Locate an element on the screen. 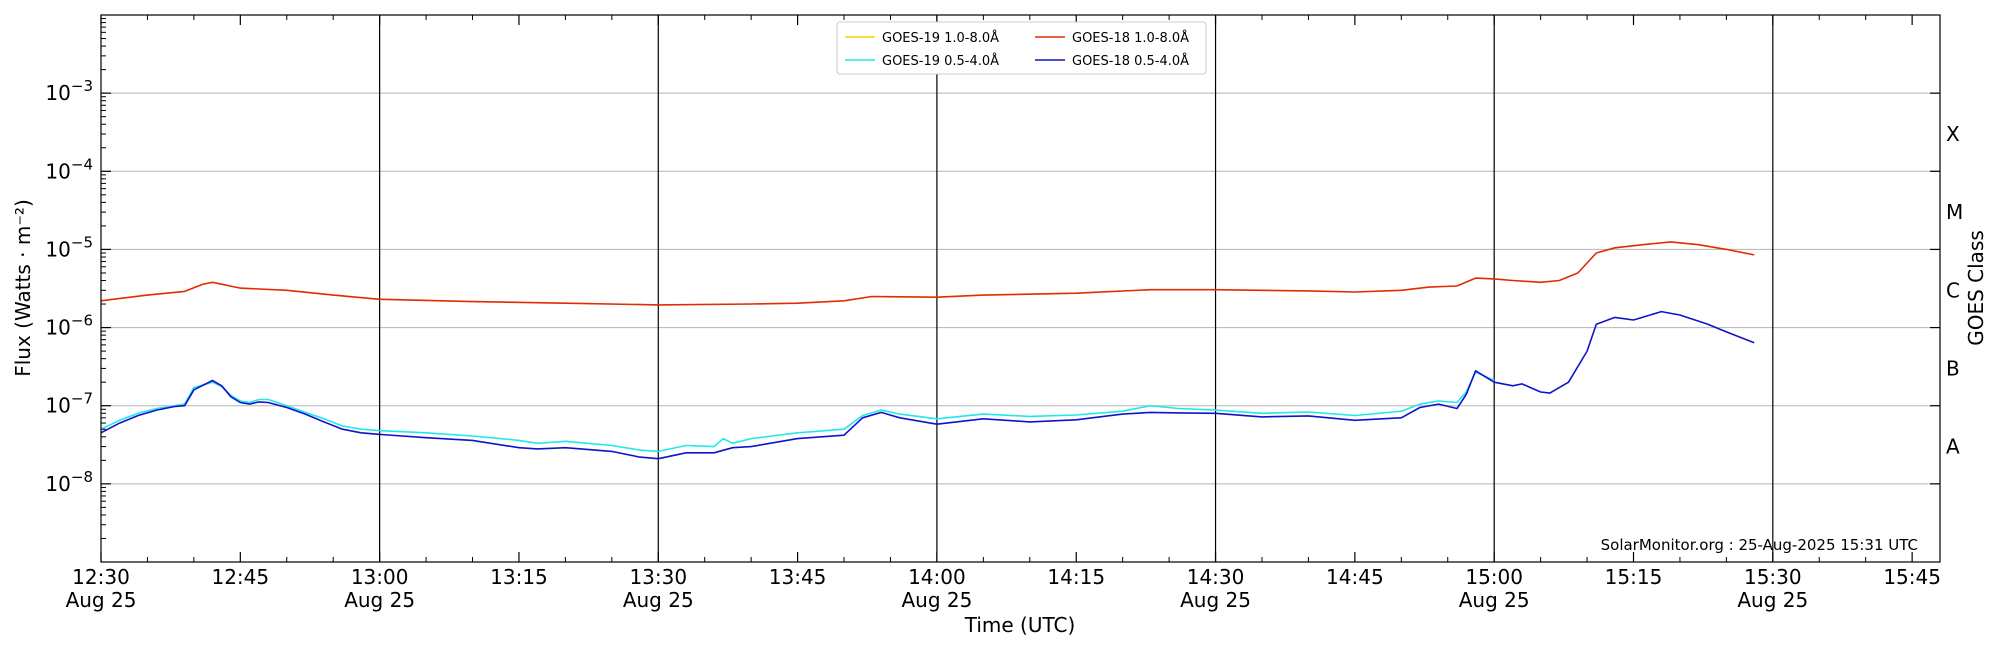 The image size is (2000, 650). x-tick-date-8: Aug 25 is located at coordinates (1215, 600).